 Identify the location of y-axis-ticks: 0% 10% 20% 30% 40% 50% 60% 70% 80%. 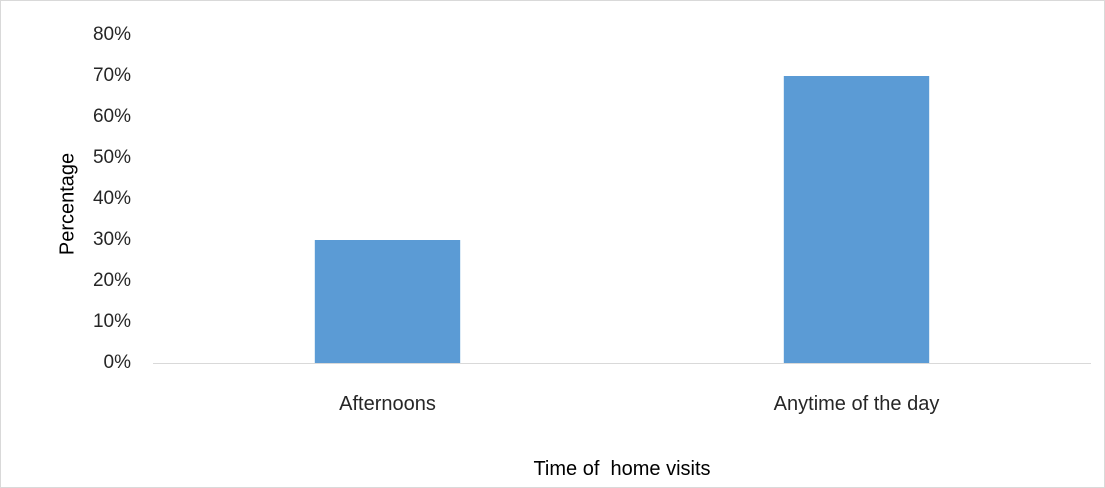
(112, 198).